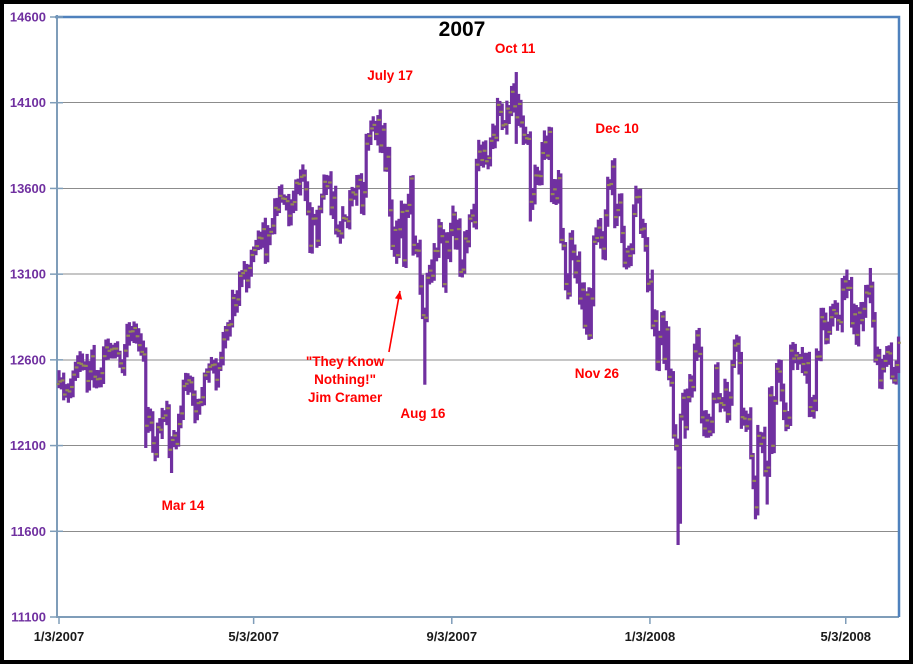 Image resolution: width=913 pixels, height=664 pixels. I want to click on x-axis-label: 1/3/2007, so click(59, 636).